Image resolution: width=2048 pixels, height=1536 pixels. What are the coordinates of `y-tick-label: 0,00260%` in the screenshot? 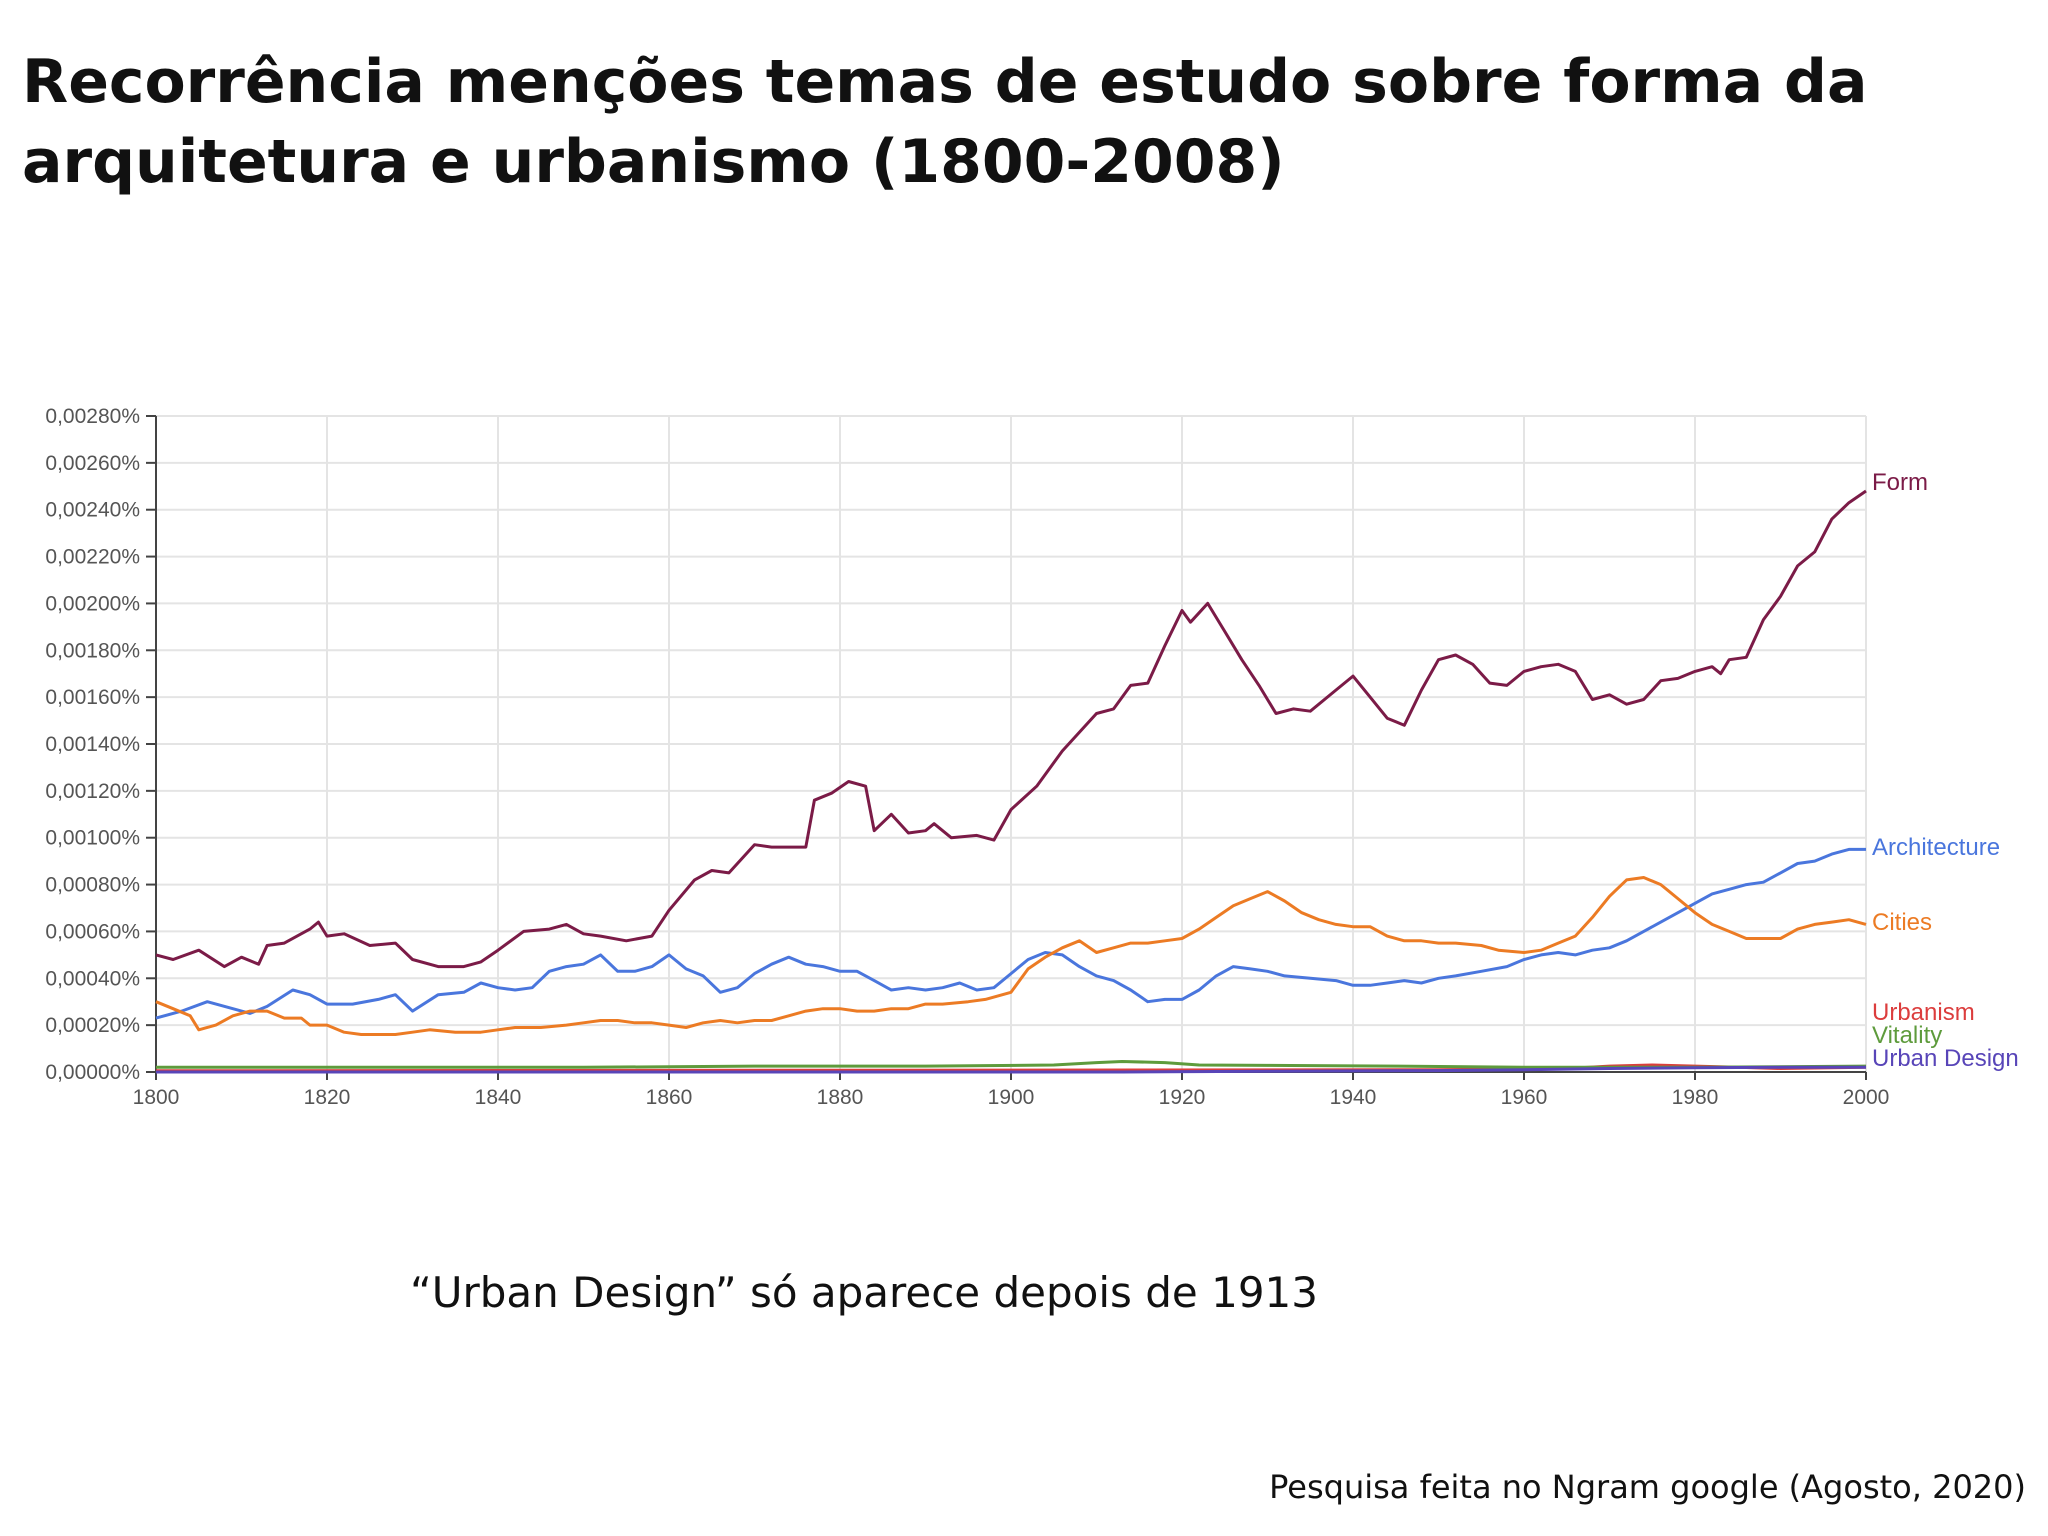 It's located at (92, 463).